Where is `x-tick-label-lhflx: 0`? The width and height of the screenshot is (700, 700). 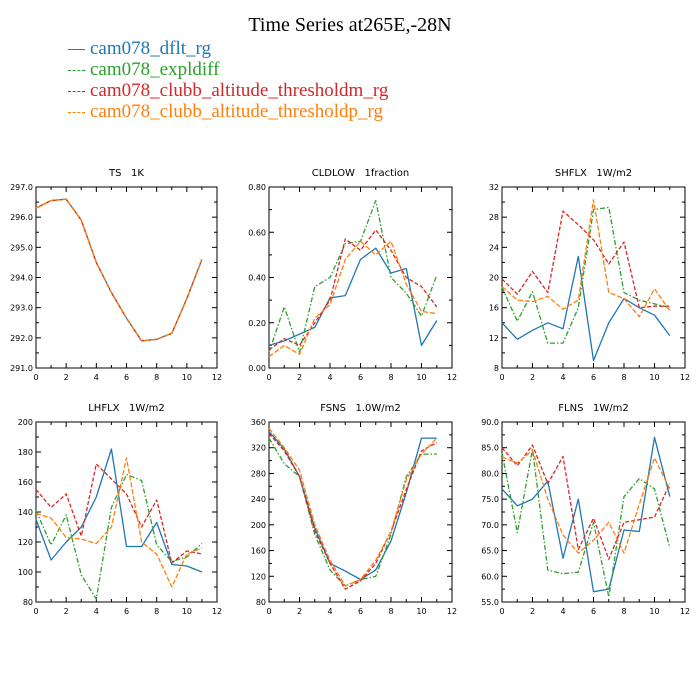 x-tick-label-lhflx: 0 is located at coordinates (35, 611).